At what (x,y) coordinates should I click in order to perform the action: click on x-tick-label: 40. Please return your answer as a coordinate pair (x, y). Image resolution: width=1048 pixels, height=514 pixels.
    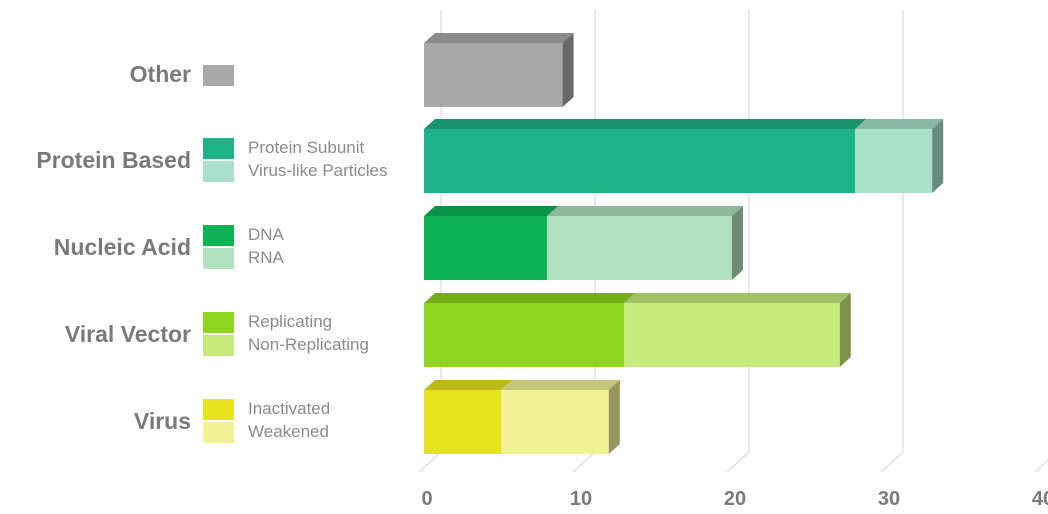
    Looking at the image, I should click on (1039, 499).